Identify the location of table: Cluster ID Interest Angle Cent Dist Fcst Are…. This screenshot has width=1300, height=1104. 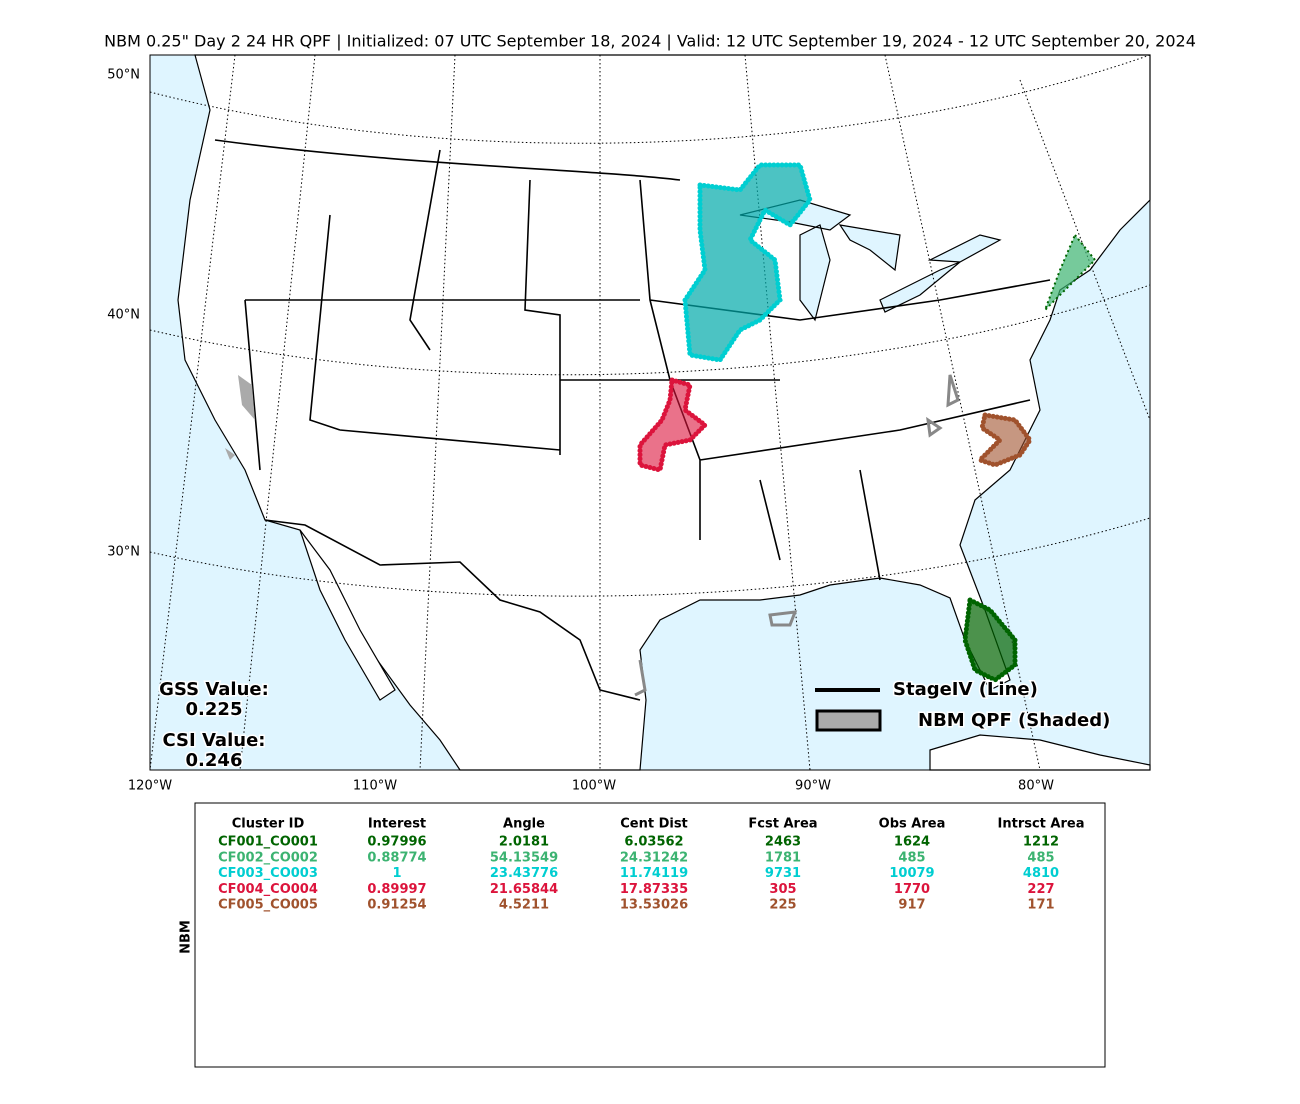
(651, 865).